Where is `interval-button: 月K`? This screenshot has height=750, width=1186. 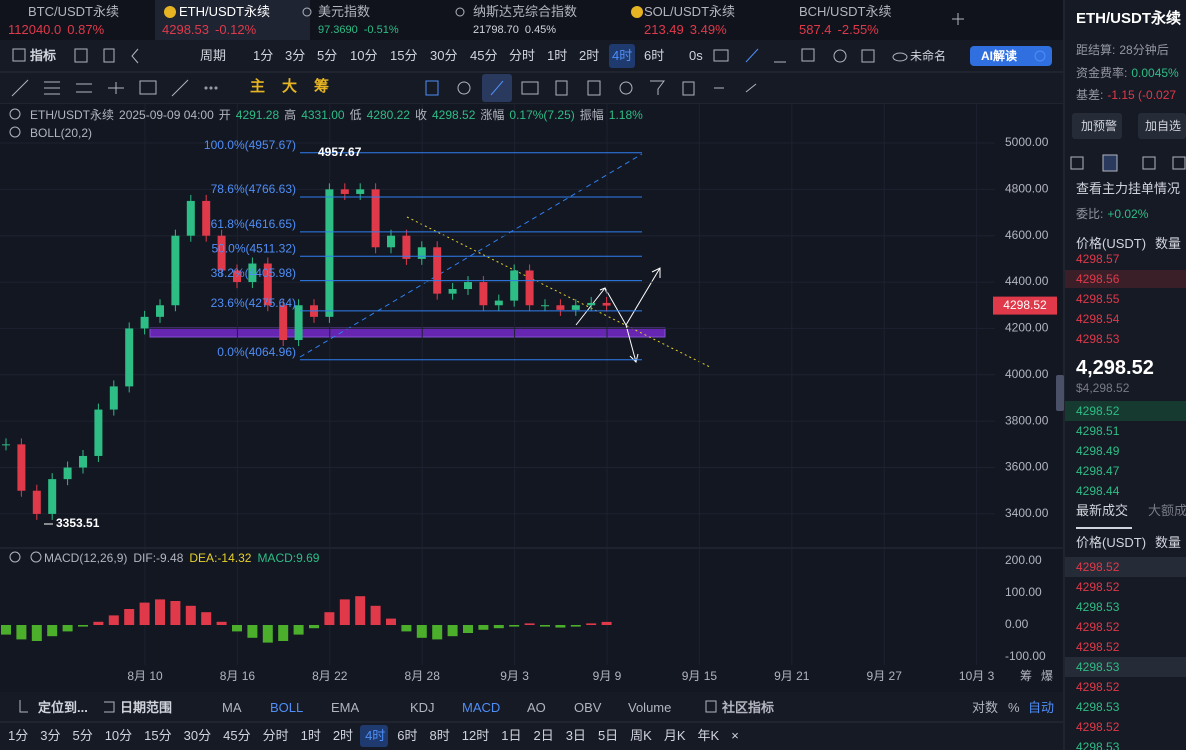 interval-button: 月K is located at coordinates (674, 735).